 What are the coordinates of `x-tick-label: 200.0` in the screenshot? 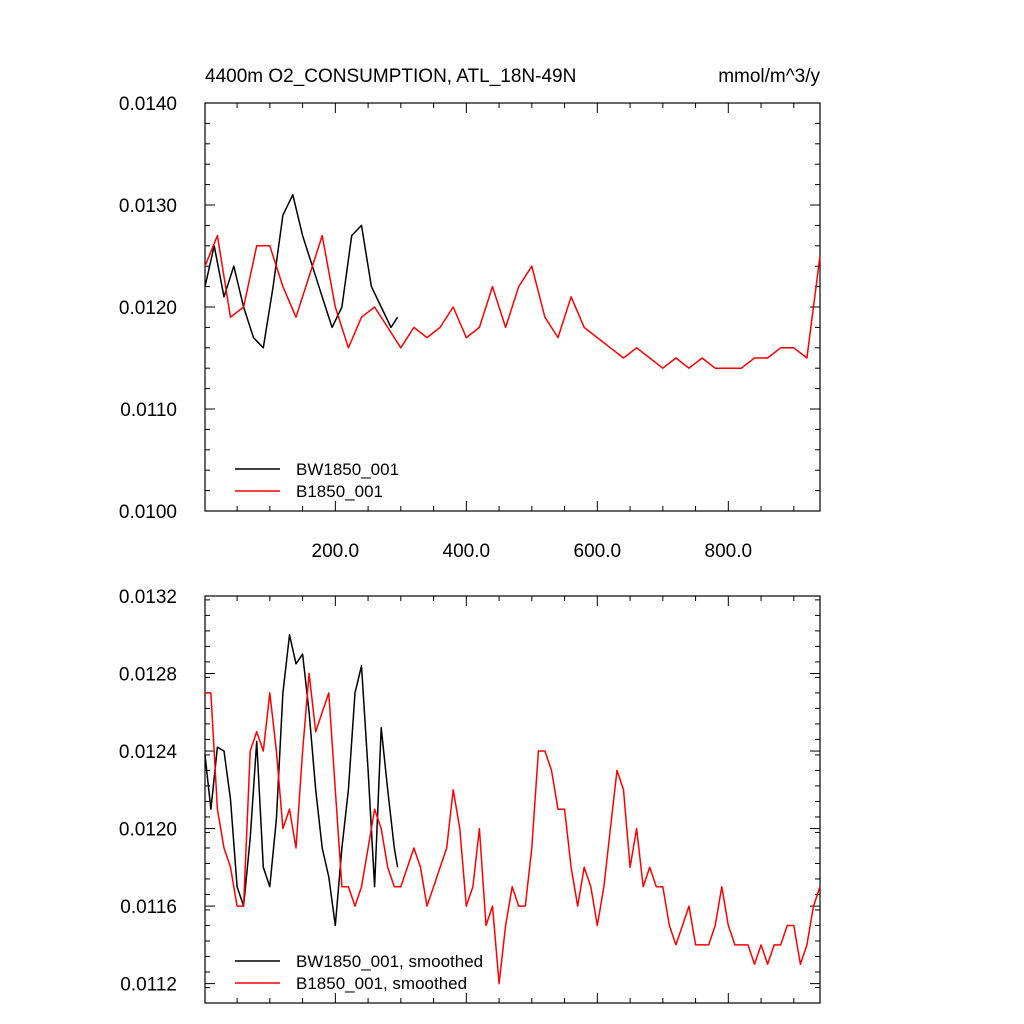 It's located at (336, 551).